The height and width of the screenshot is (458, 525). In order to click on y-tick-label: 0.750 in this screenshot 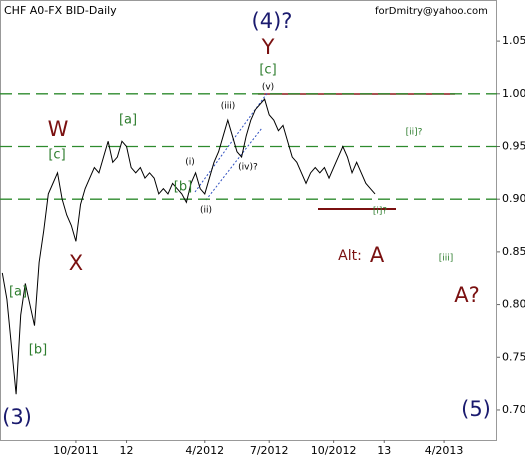, I will do `click(513, 356)`.